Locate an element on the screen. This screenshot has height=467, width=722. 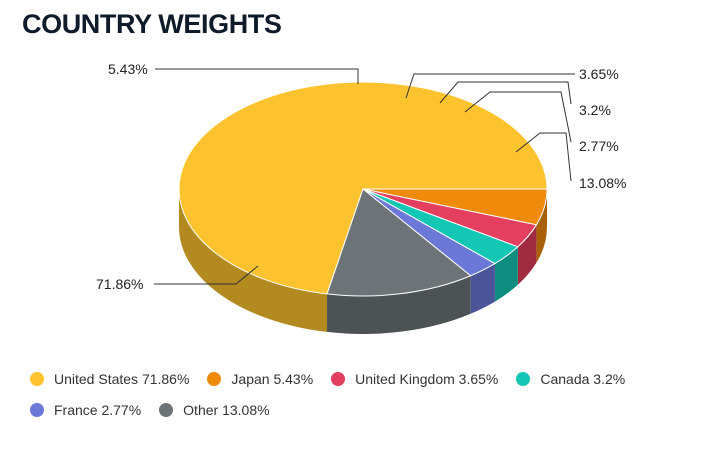
legend-item: United States 71.86% is located at coordinates (109, 379).